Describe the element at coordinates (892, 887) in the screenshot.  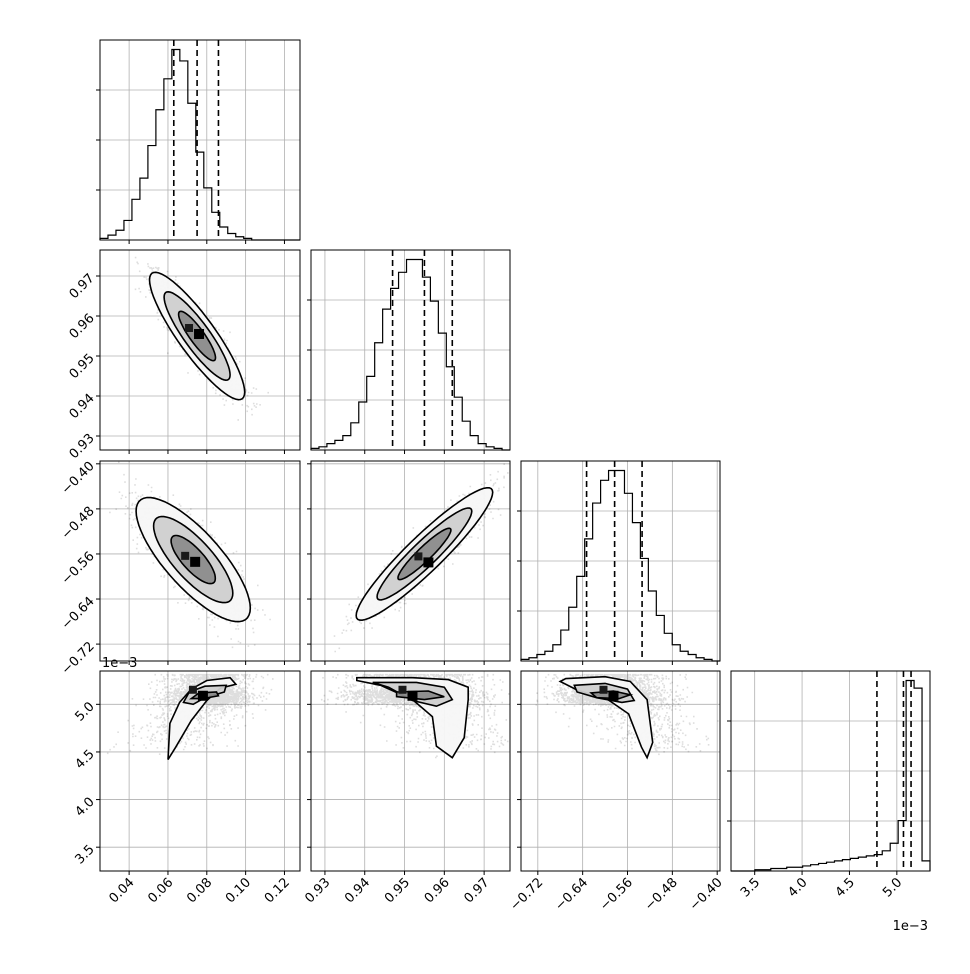
I see `x-tick-label: 5.0` at that location.